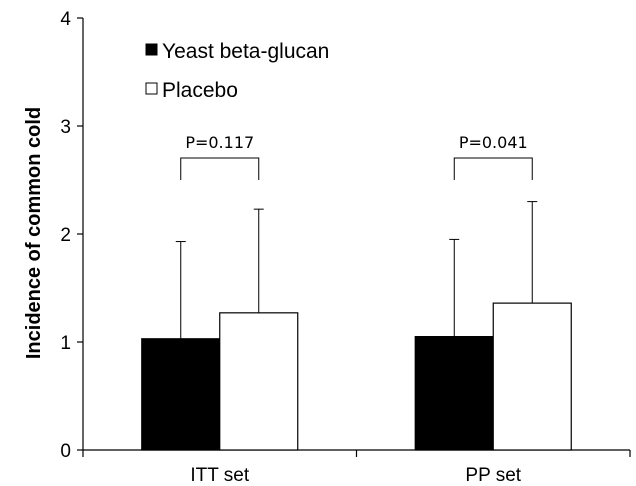  What do you see at coordinates (237, 71) in the screenshot?
I see `legend: Yeast beta-glucan Placebo` at bounding box center [237, 71].